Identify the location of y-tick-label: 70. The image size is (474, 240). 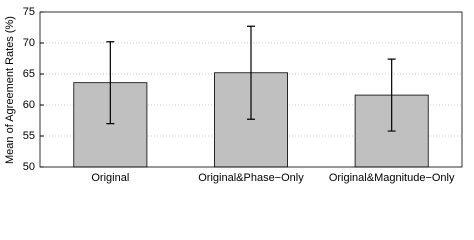
(29, 43).